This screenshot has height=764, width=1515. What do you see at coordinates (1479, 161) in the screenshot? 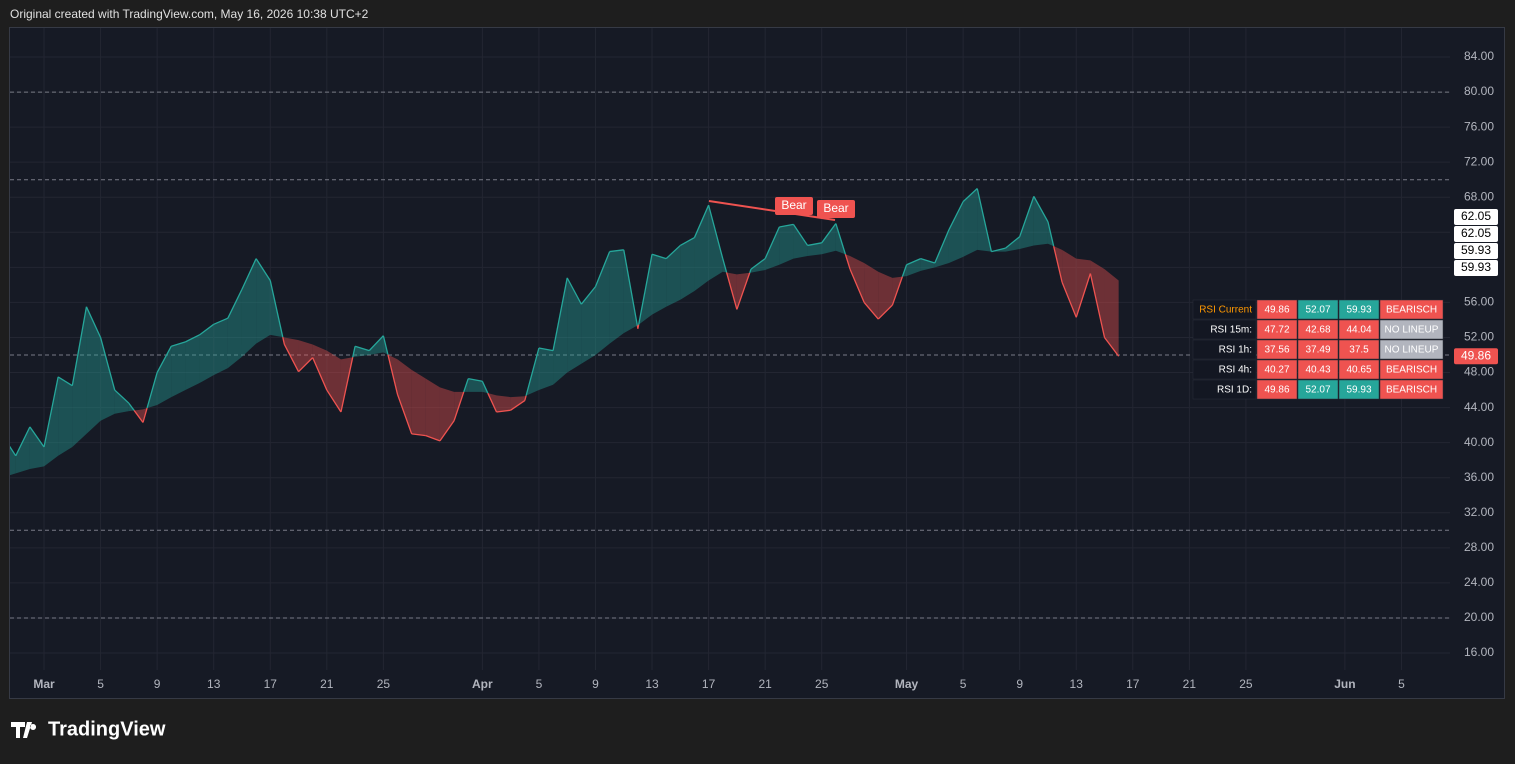
I see `y-tick-label: 72.00` at bounding box center [1479, 161].